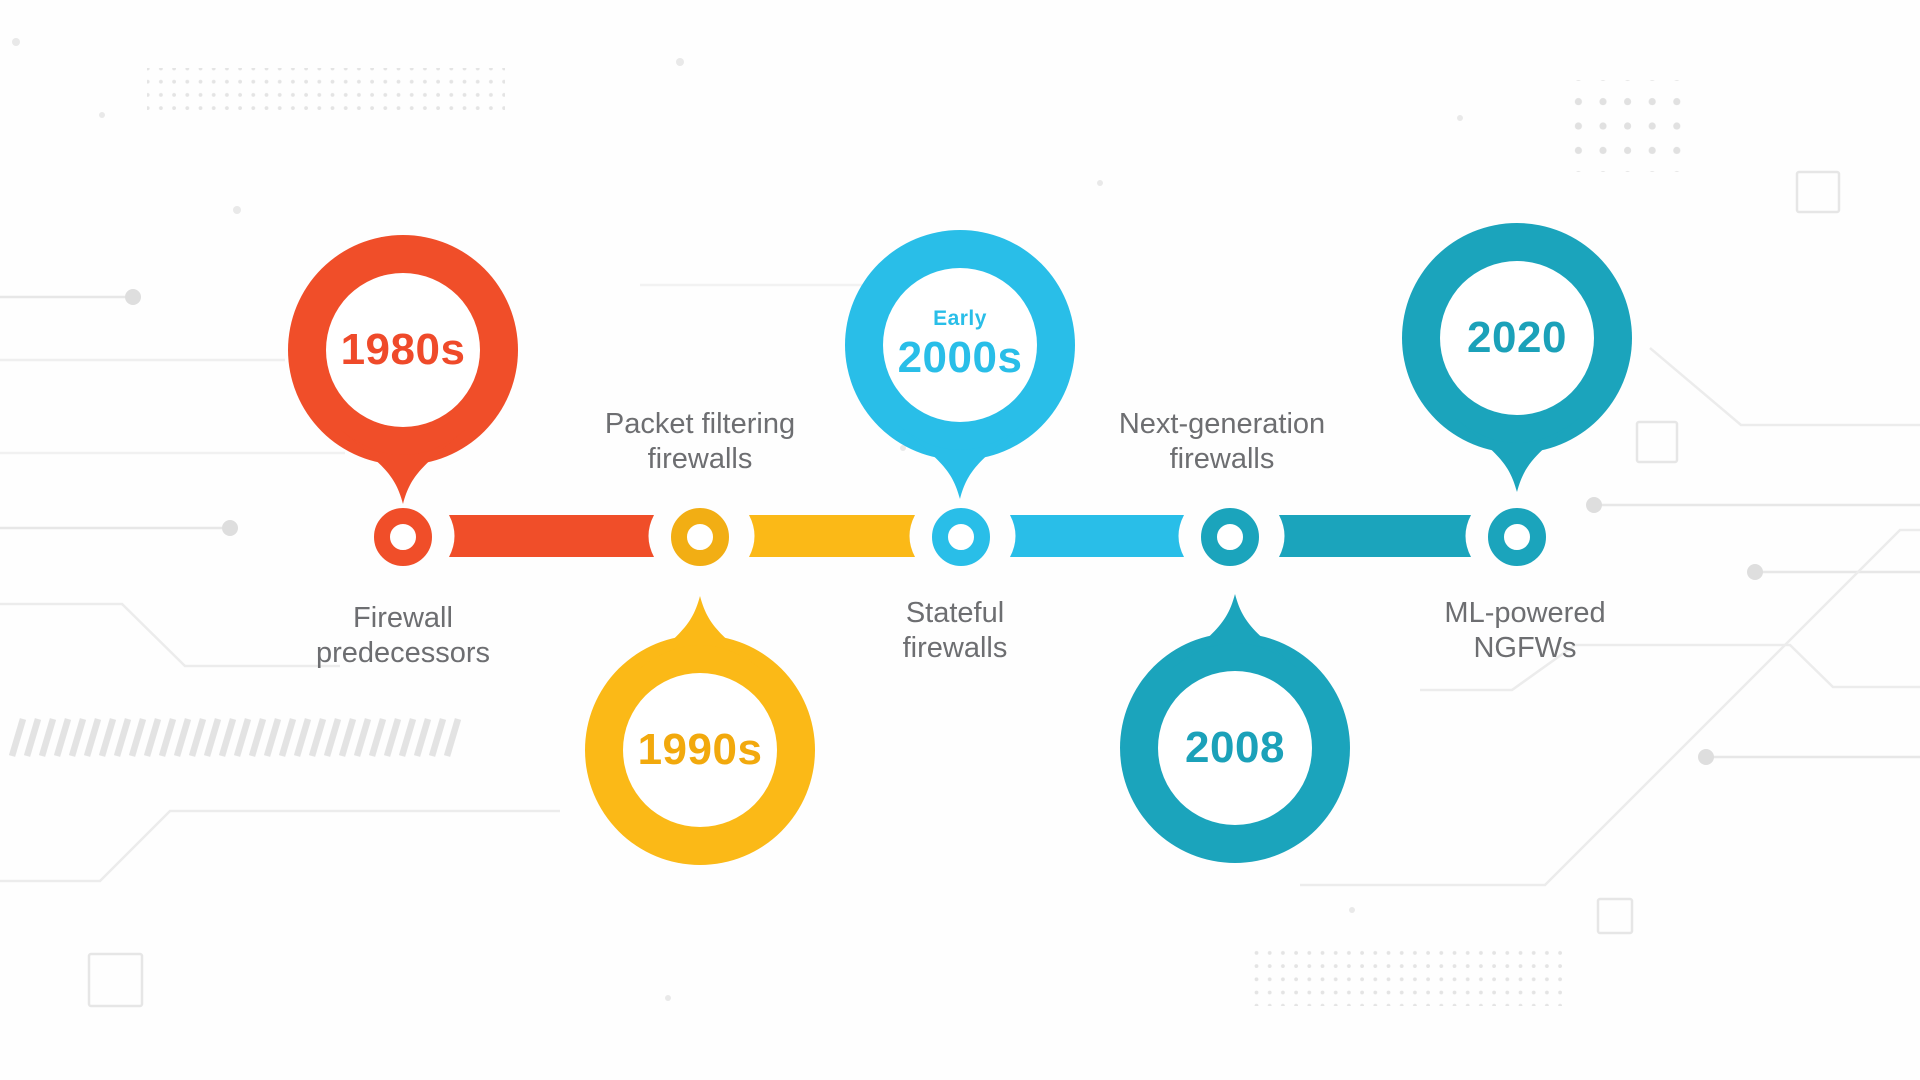  I want to click on year-prefix: Early, so click(960, 318).